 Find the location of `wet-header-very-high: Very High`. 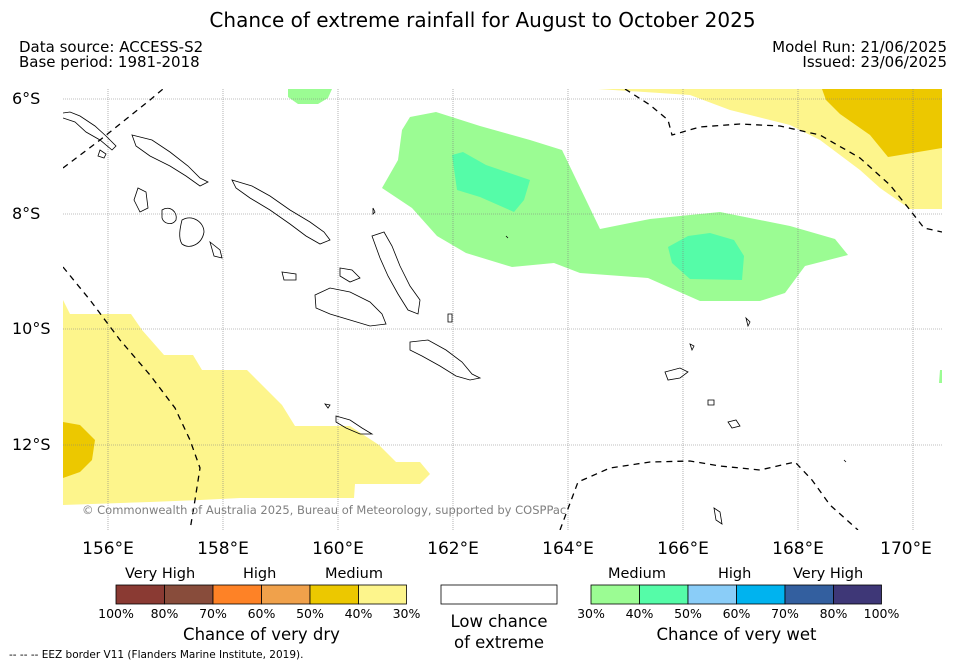

wet-header-very-high: Very High is located at coordinates (828, 574).